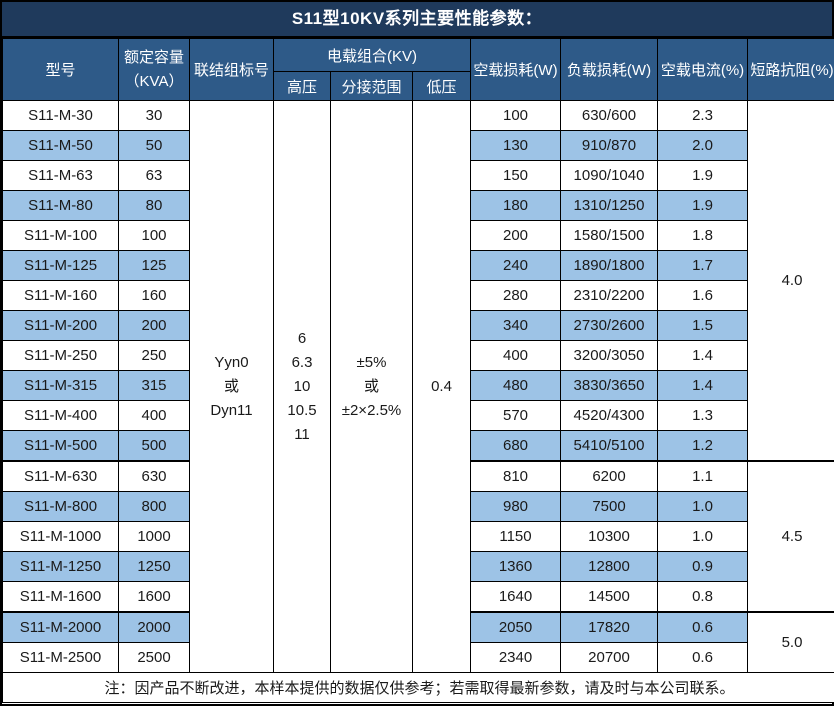 The height and width of the screenshot is (706, 834). I want to click on model-cell: S11-M-1600, so click(60, 597).